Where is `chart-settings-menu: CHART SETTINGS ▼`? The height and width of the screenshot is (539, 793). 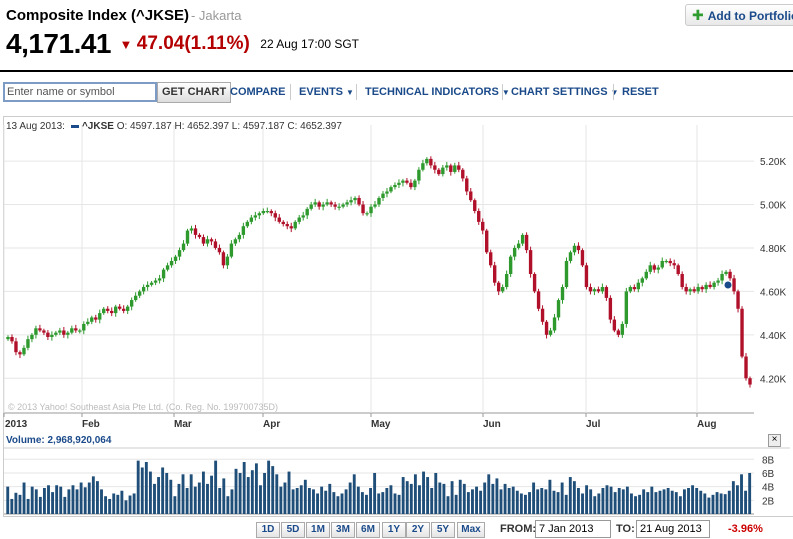 chart-settings-menu: CHART SETTINGS ▼ is located at coordinates (564, 92).